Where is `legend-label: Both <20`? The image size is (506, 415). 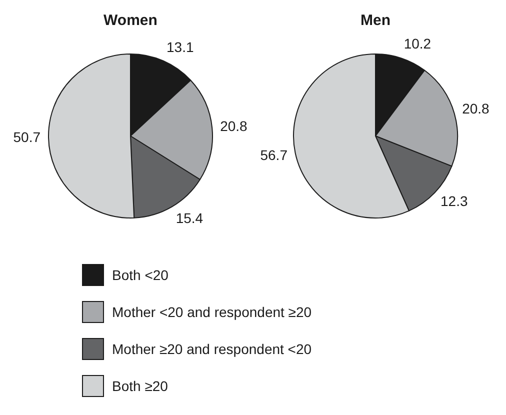
legend-label: Both <20 is located at coordinates (140, 275).